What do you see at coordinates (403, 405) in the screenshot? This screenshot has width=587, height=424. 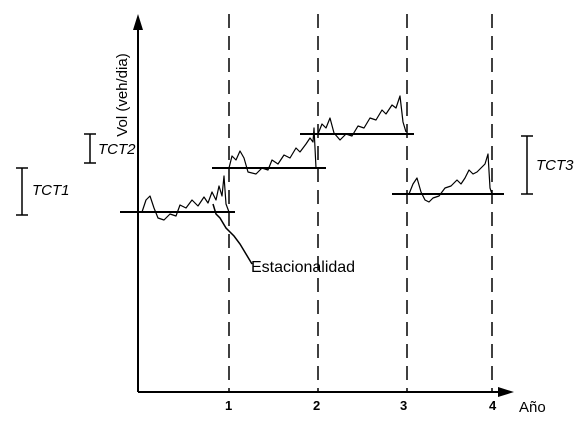 I see `x-tick-label-3: 3` at bounding box center [403, 405].